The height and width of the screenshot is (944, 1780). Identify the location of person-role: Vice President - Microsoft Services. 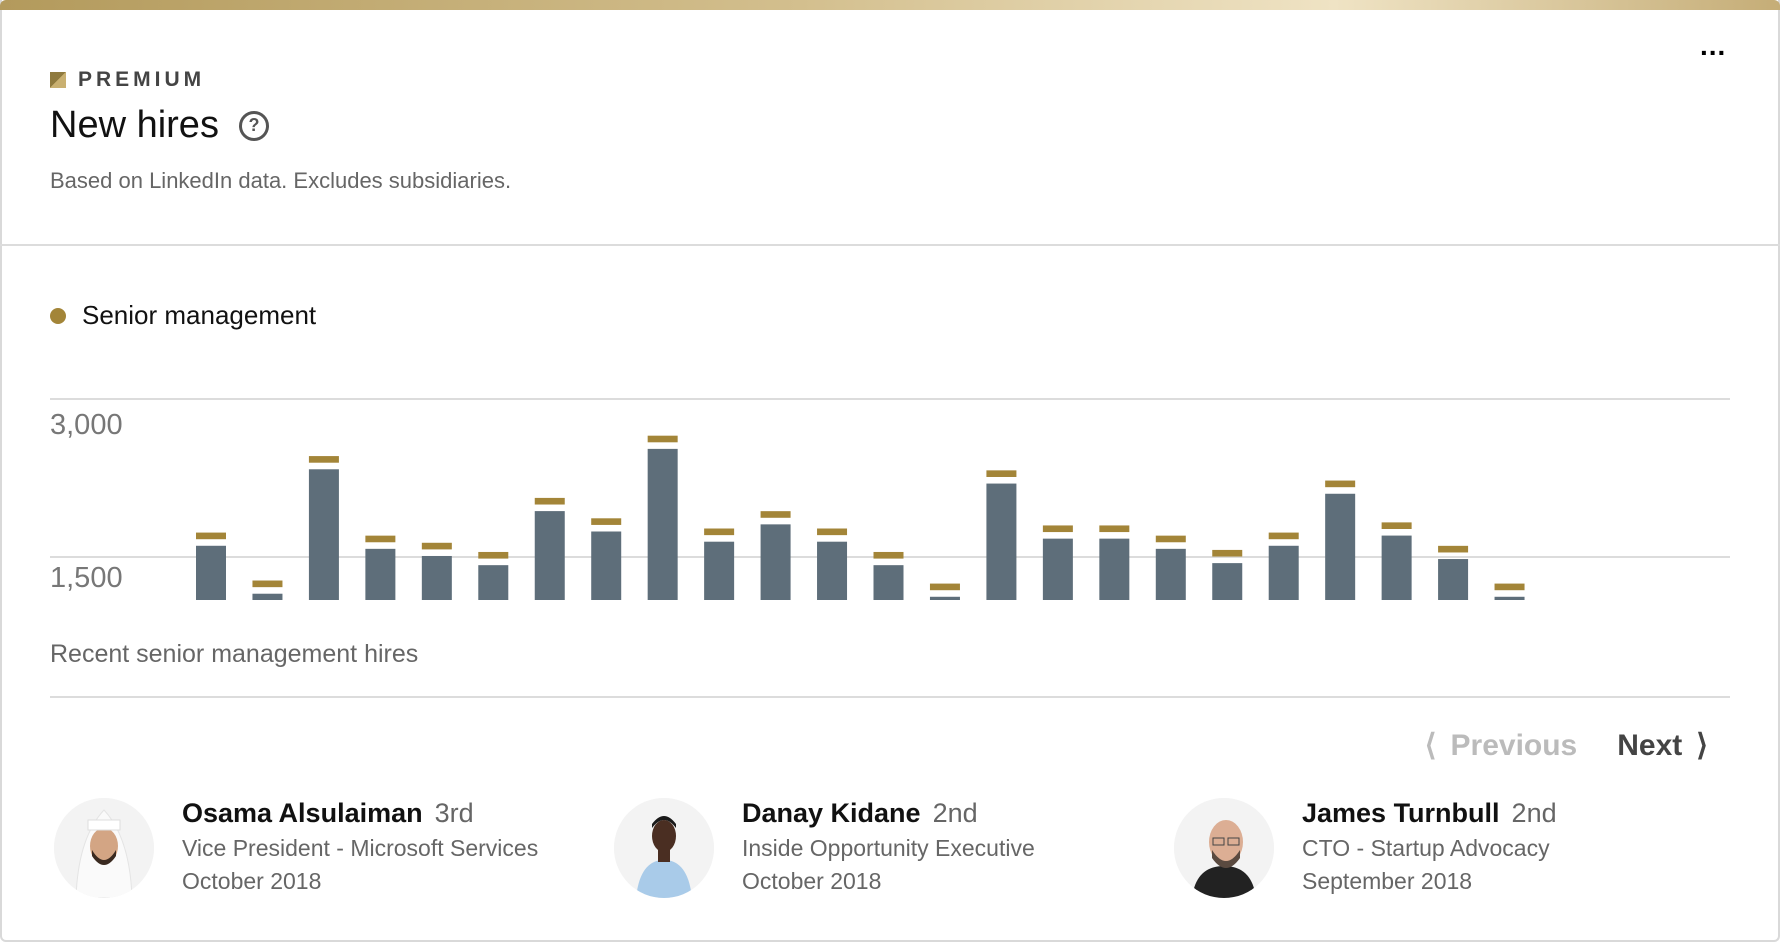
(360, 848).